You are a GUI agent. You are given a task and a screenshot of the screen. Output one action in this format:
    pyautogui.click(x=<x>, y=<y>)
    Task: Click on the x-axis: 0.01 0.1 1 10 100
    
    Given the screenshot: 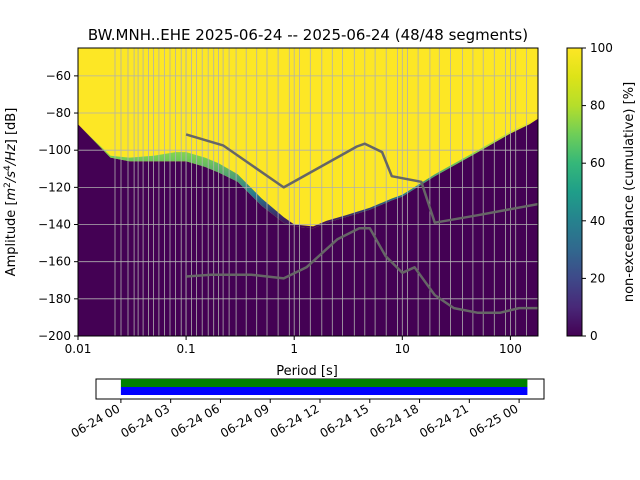 What is the action you would take?
    pyautogui.click(x=293, y=346)
    